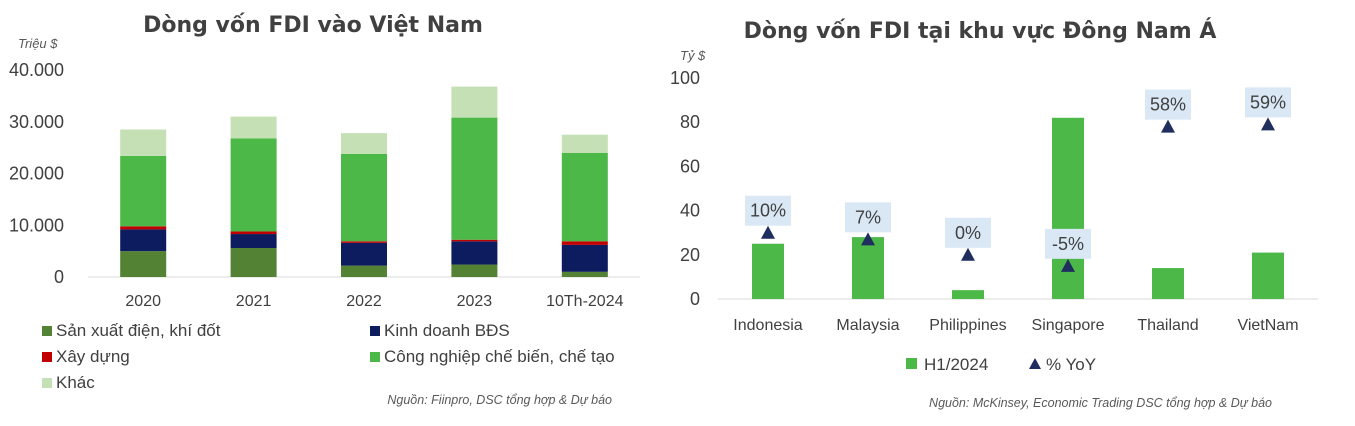 The height and width of the screenshot is (426, 1355). I want to click on left-x-tick-label: 2023, so click(475, 301).